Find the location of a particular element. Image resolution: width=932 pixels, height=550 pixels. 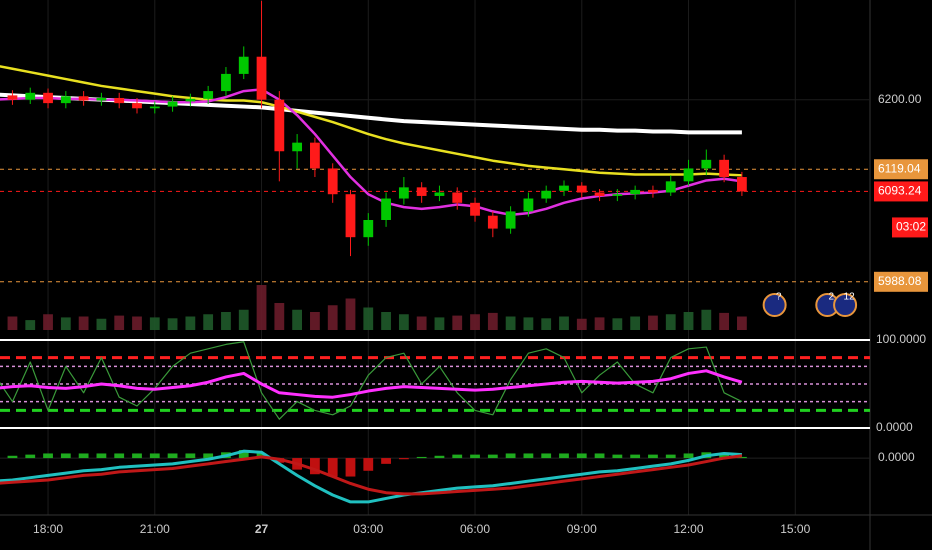

x-tick-label: 06:00 is located at coordinates (475, 529).